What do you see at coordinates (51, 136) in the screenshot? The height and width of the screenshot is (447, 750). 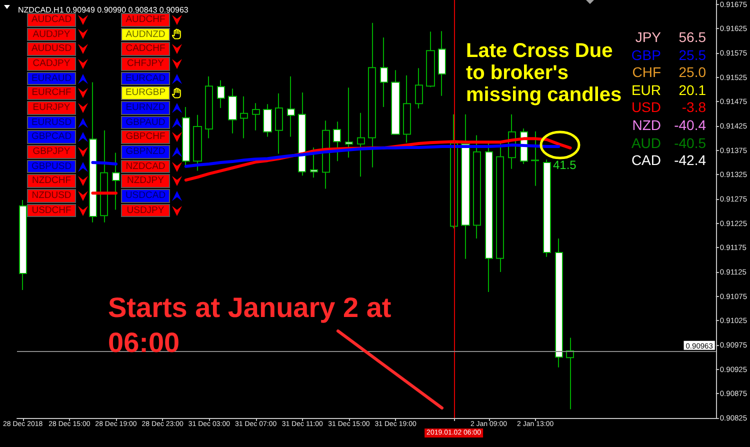 I see `category-label: GBPCAD` at bounding box center [51, 136].